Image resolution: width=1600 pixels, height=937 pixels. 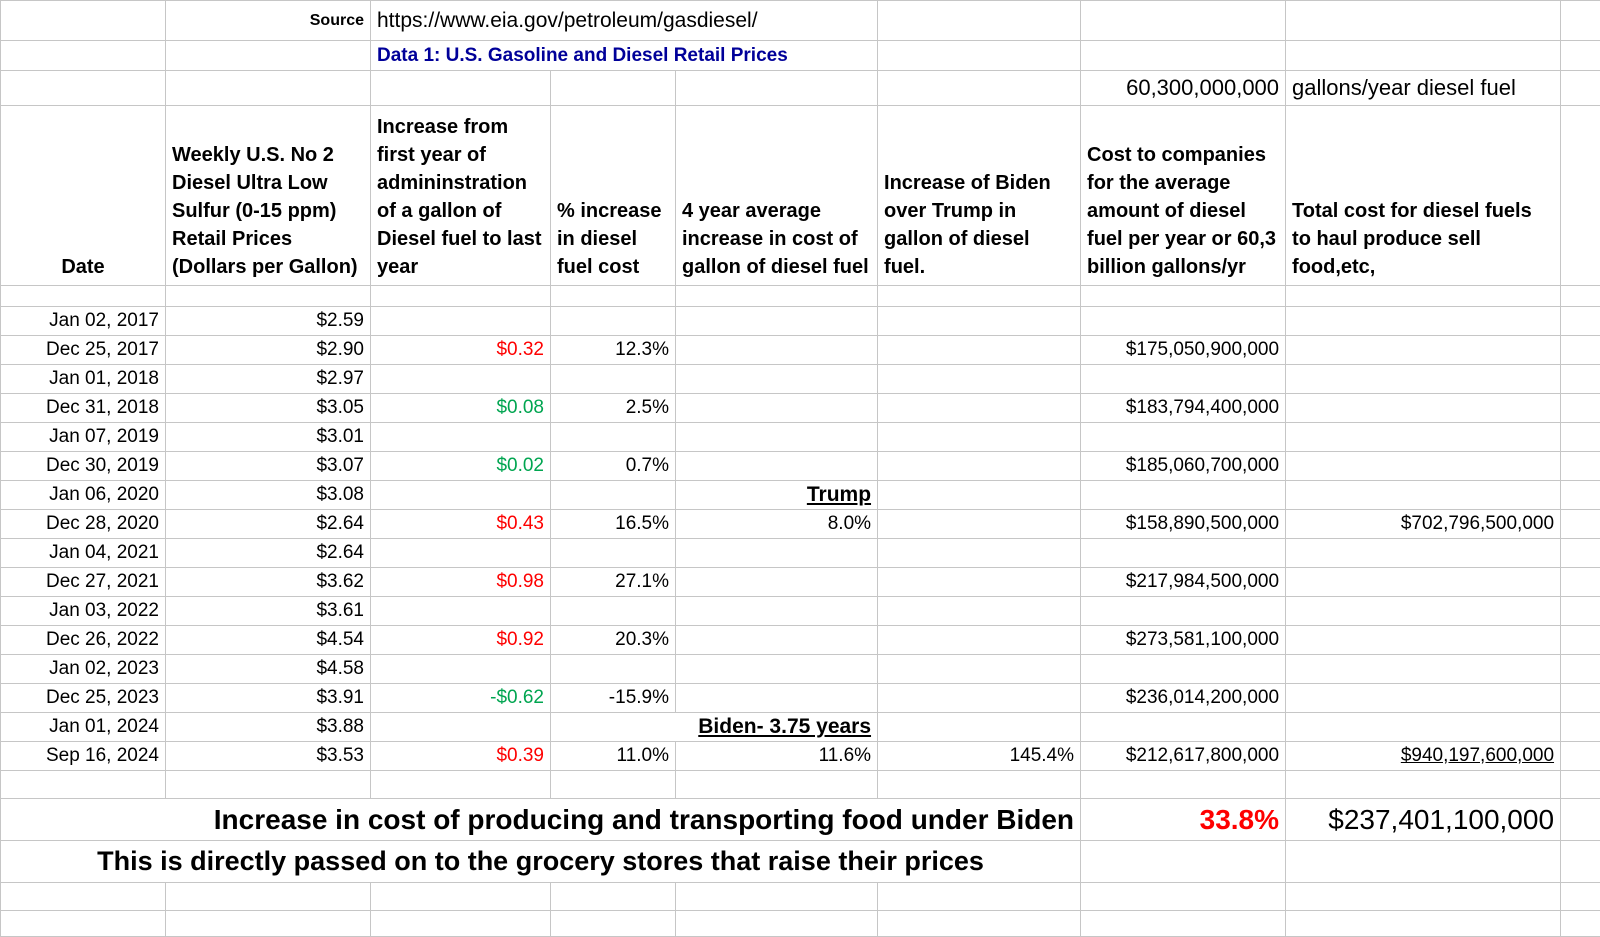 I want to click on cell-cost-per-year: $212,617,800,000, so click(x=1183, y=756).